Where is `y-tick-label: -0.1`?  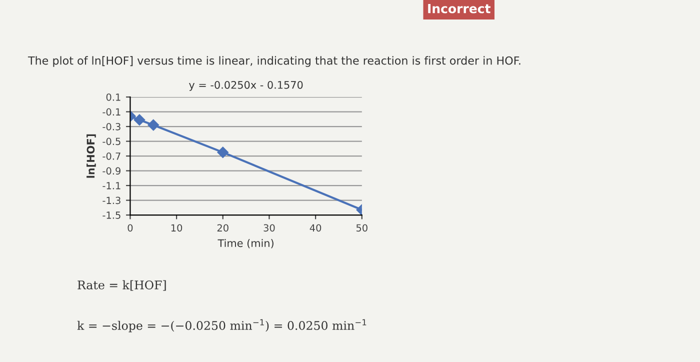
y-tick-label: -0.1 is located at coordinates (111, 112).